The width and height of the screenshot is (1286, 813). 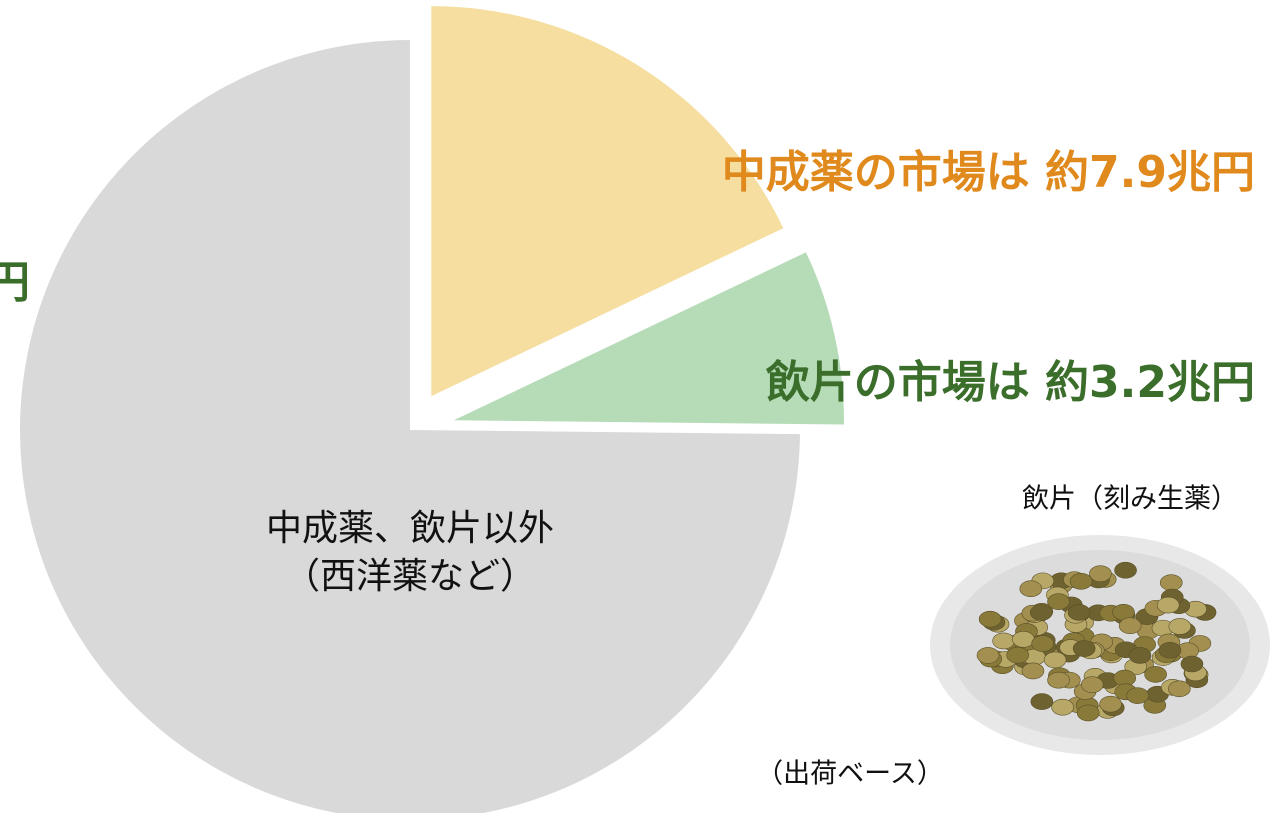 What do you see at coordinates (988, 172) in the screenshot?
I see `value-label: 中成薬の市場は 約7.9兆円` at bounding box center [988, 172].